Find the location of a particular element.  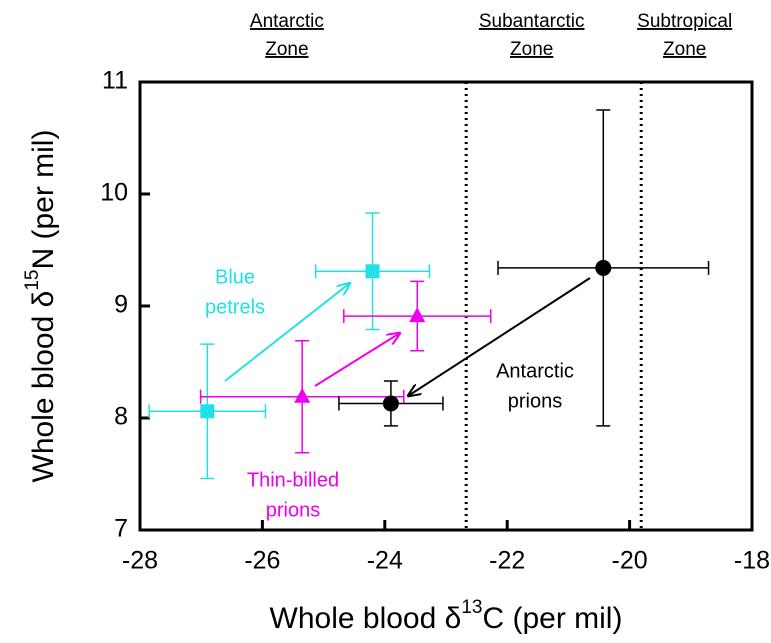

x-tick-label: -22 is located at coordinates (507, 561).